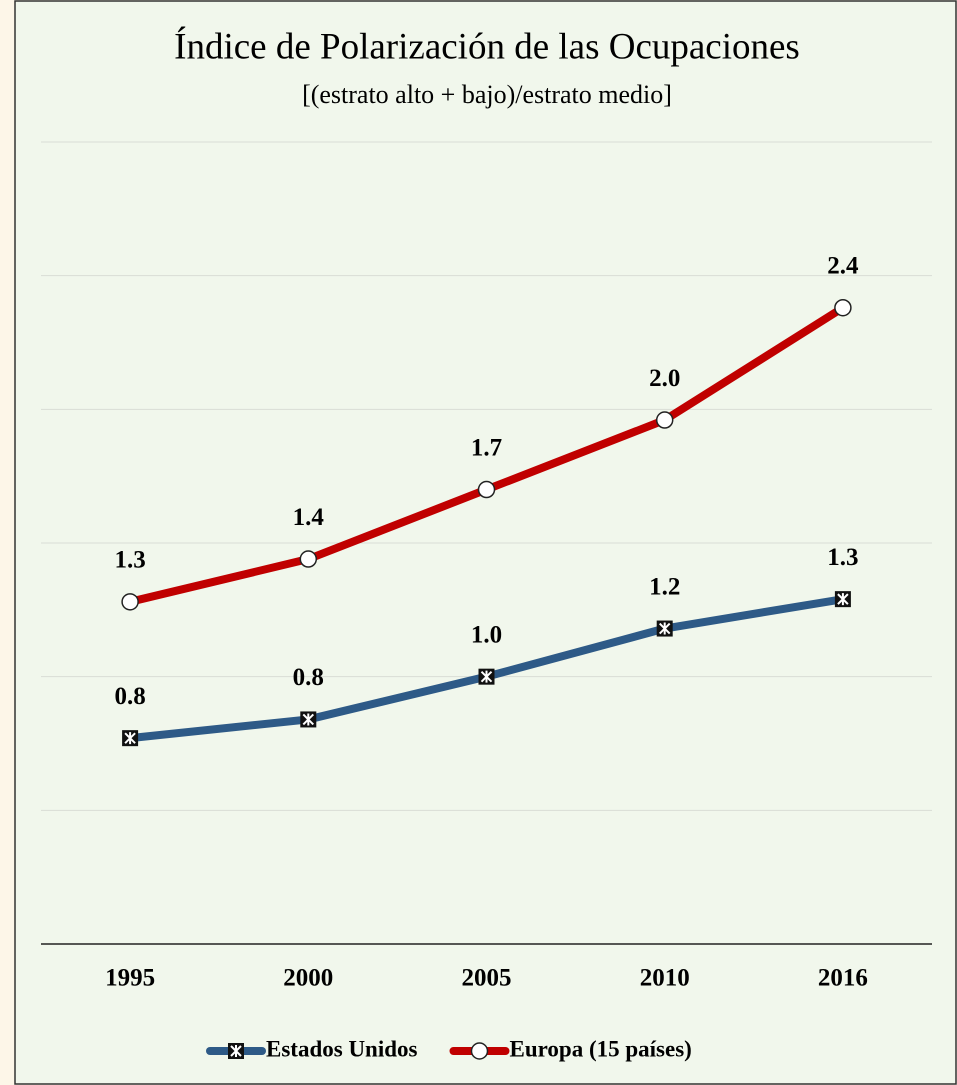 Image resolution: width=957 pixels, height=1085 pixels. I want to click on legend-label: Estados Unidos, so click(342, 1048).